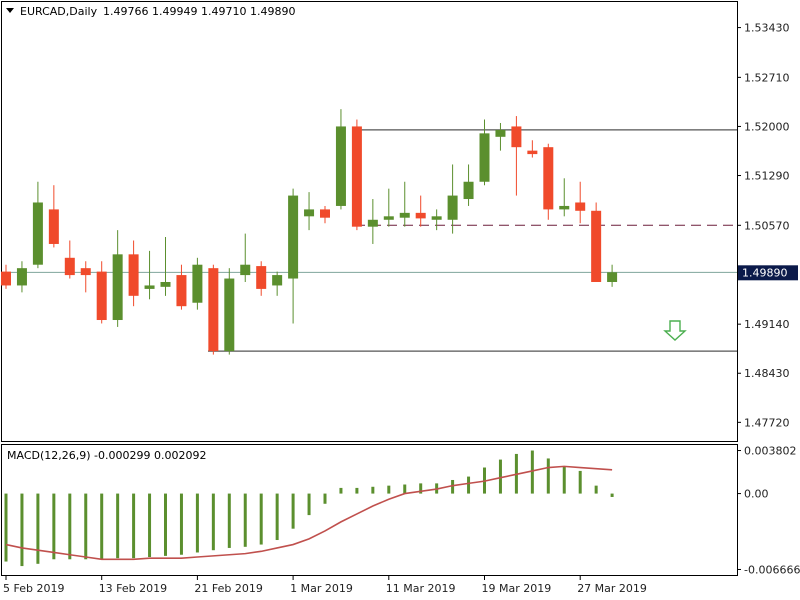  What do you see at coordinates (228, 588) in the screenshot?
I see `date-tick-label: 21 Feb 2019` at bounding box center [228, 588].